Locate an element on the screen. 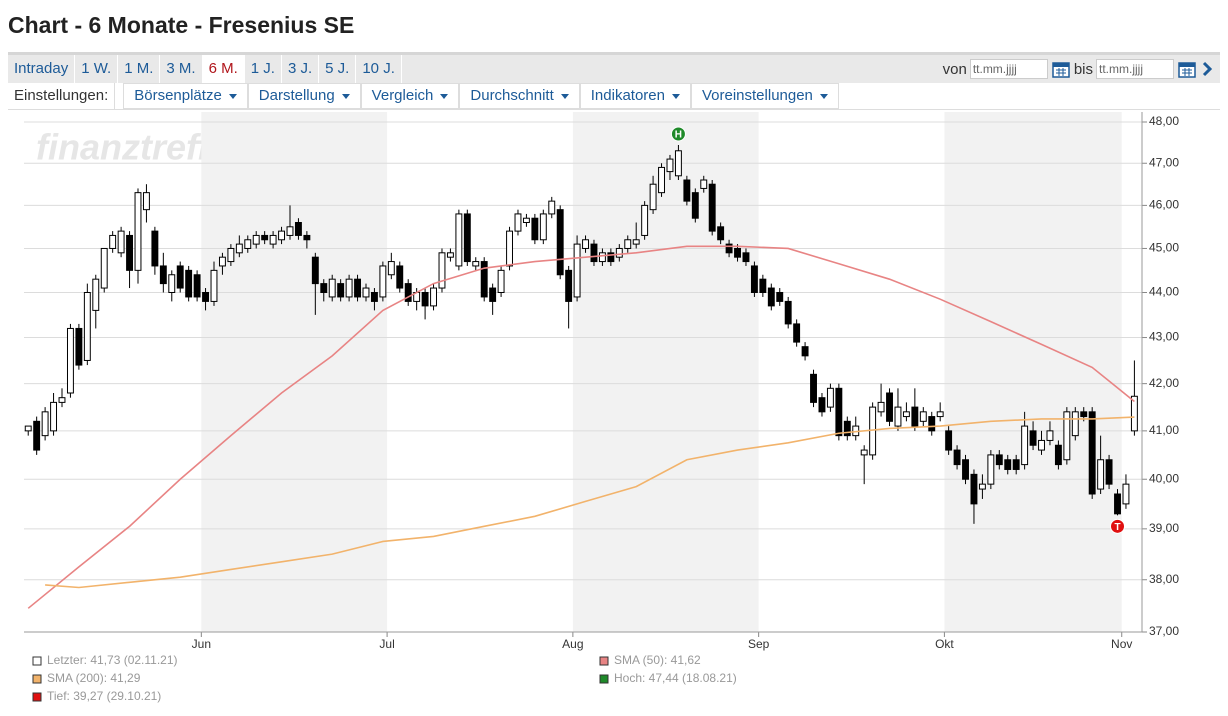 This screenshot has width=1228, height=716. marker-label: H is located at coordinates (678, 135).